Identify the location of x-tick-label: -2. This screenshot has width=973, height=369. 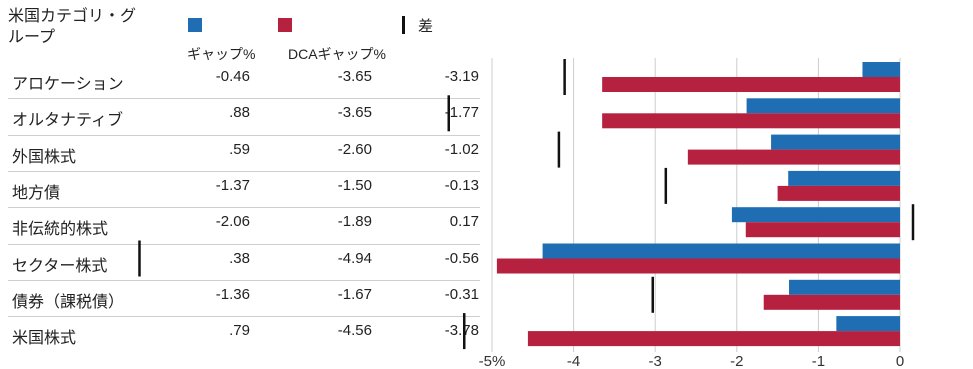
(736, 361).